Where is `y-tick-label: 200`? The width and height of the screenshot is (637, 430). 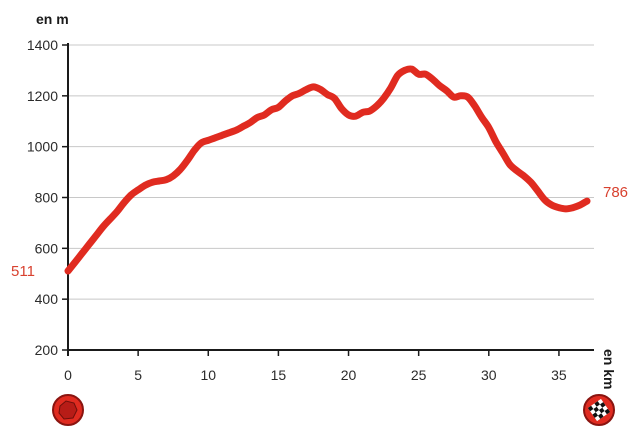
y-tick-label: 200 is located at coordinates (47, 350).